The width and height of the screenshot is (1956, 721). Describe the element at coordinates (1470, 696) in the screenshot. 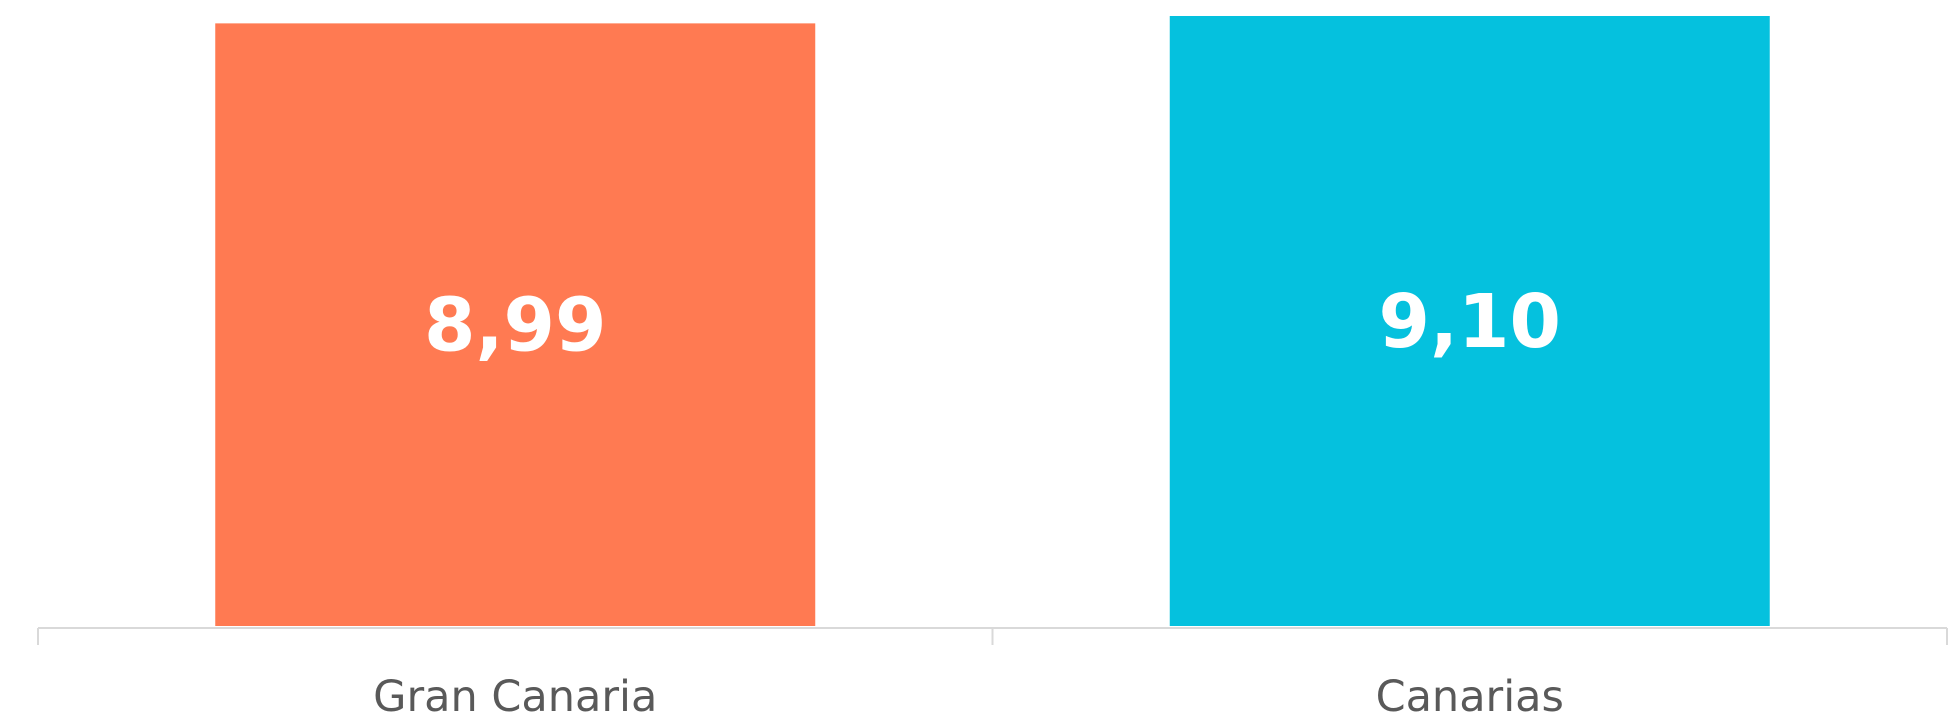

I see `x-tick-label: Canarias` at that location.